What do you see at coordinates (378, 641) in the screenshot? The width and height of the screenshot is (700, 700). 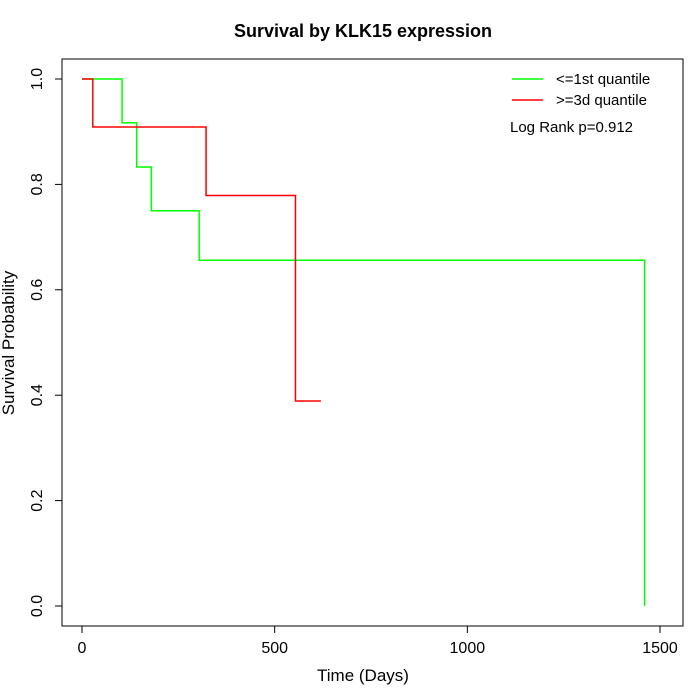 I see `x-axis: 0 500 1000 1500` at bounding box center [378, 641].